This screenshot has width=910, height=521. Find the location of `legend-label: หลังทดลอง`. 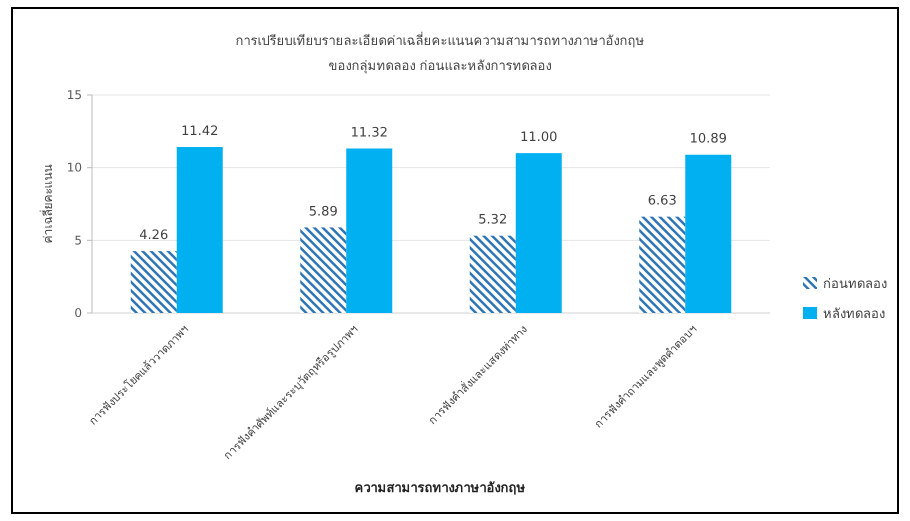

legend-label: หลังทดลอง is located at coordinates (854, 314).